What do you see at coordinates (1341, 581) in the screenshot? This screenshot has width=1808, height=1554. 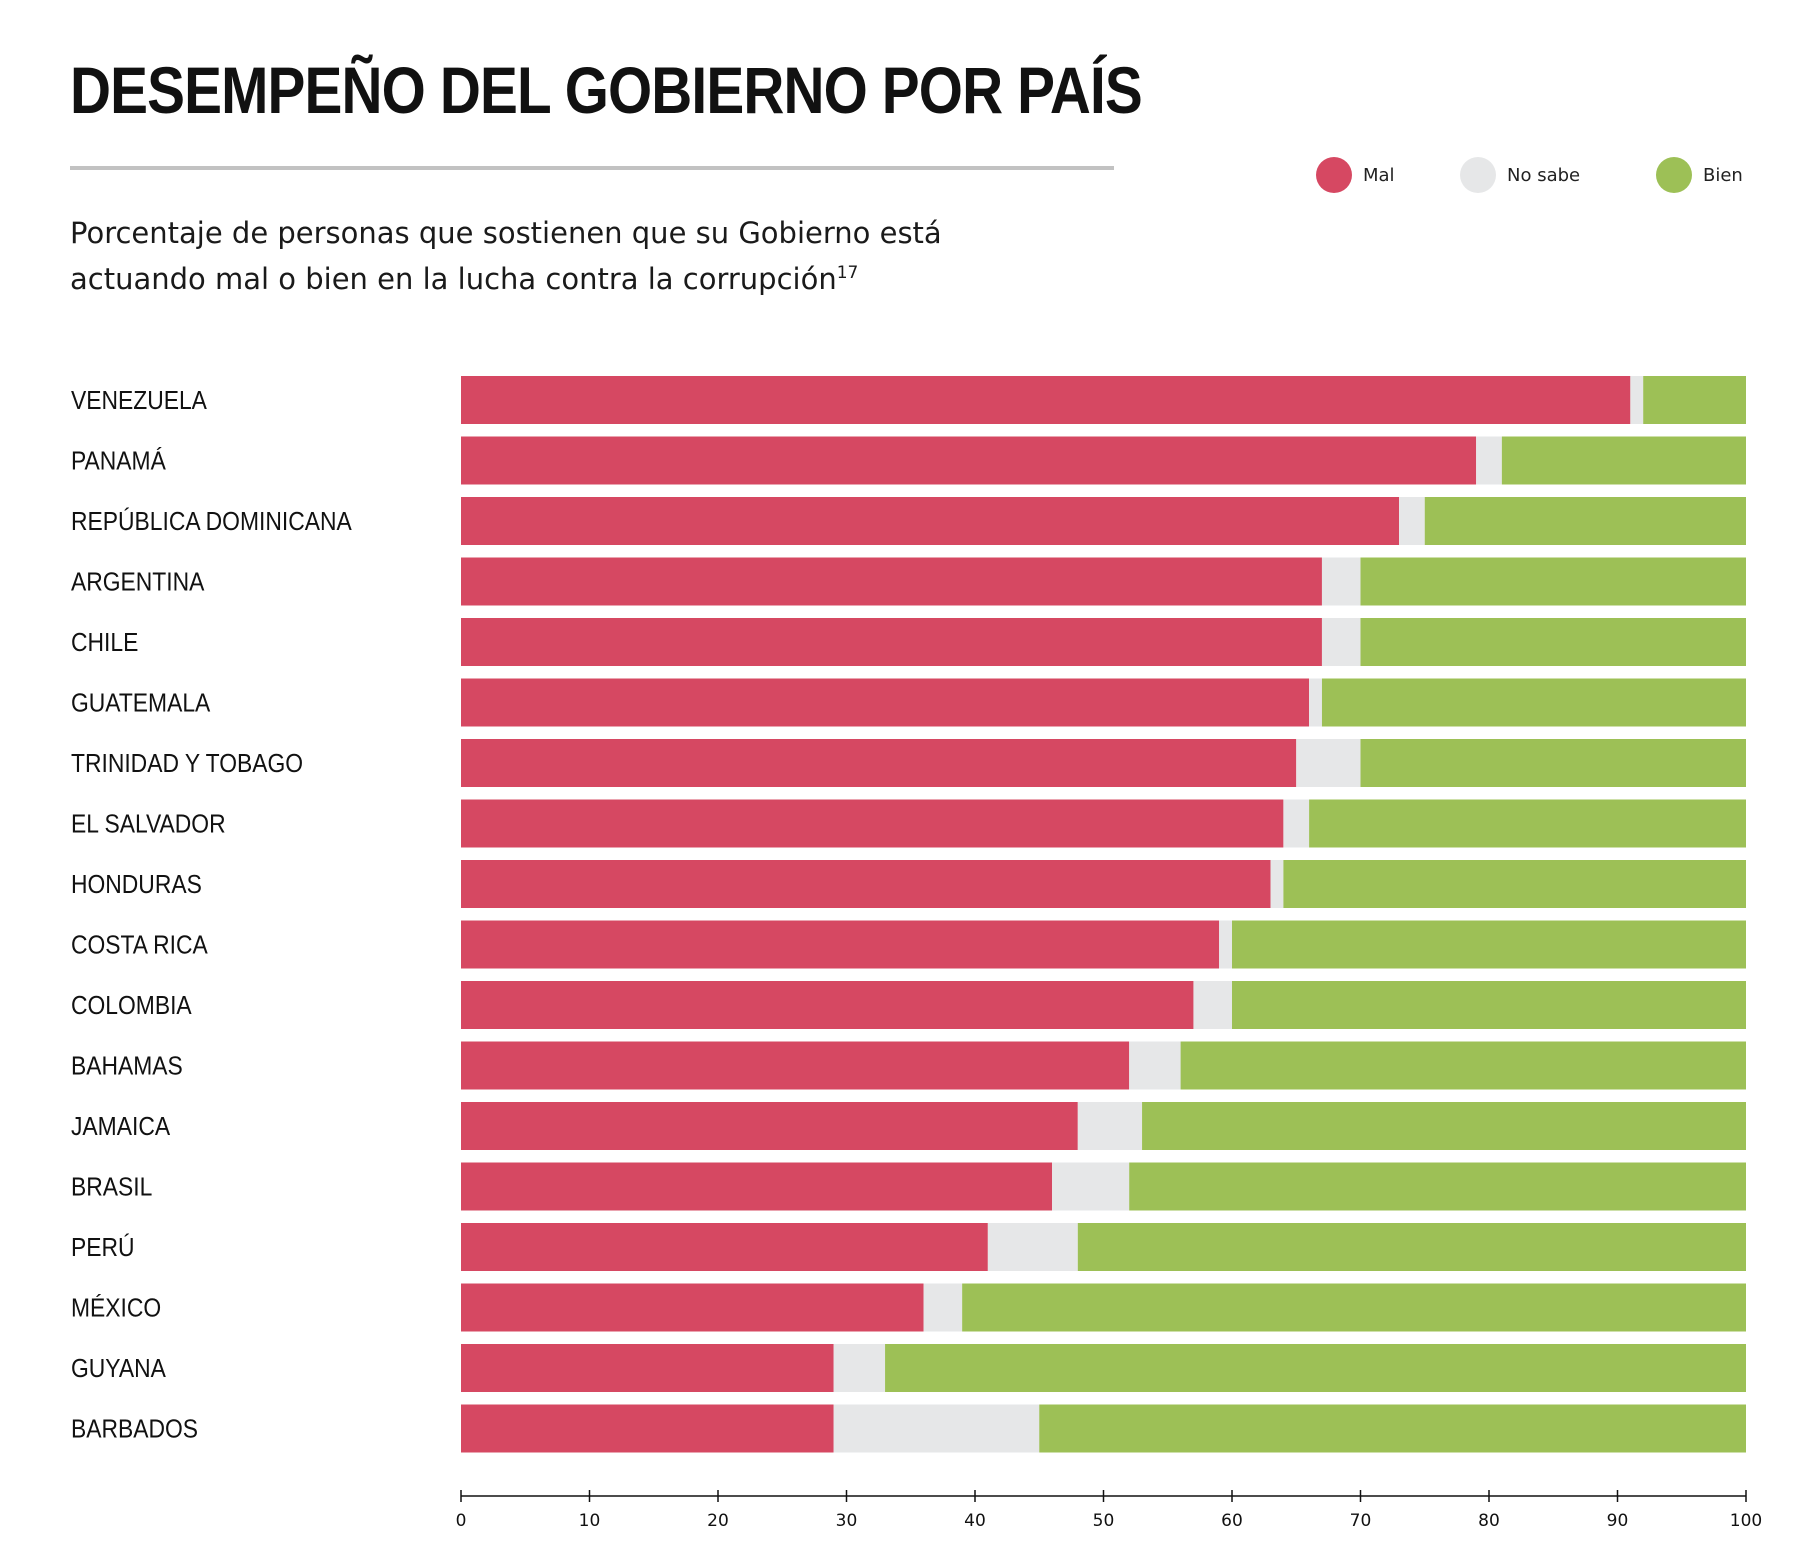 I see `bar-no-sabe-argentina` at bounding box center [1341, 581].